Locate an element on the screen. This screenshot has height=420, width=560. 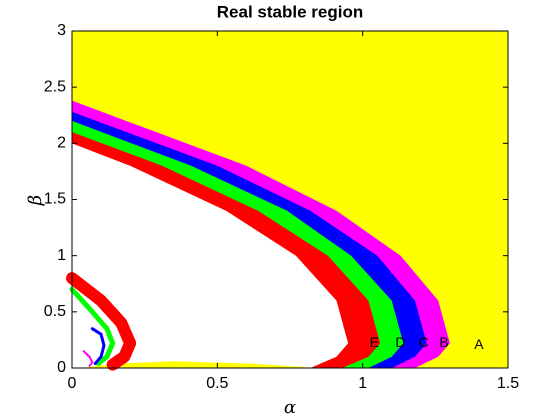
y-tick-label: 1.5 is located at coordinates (55, 199).